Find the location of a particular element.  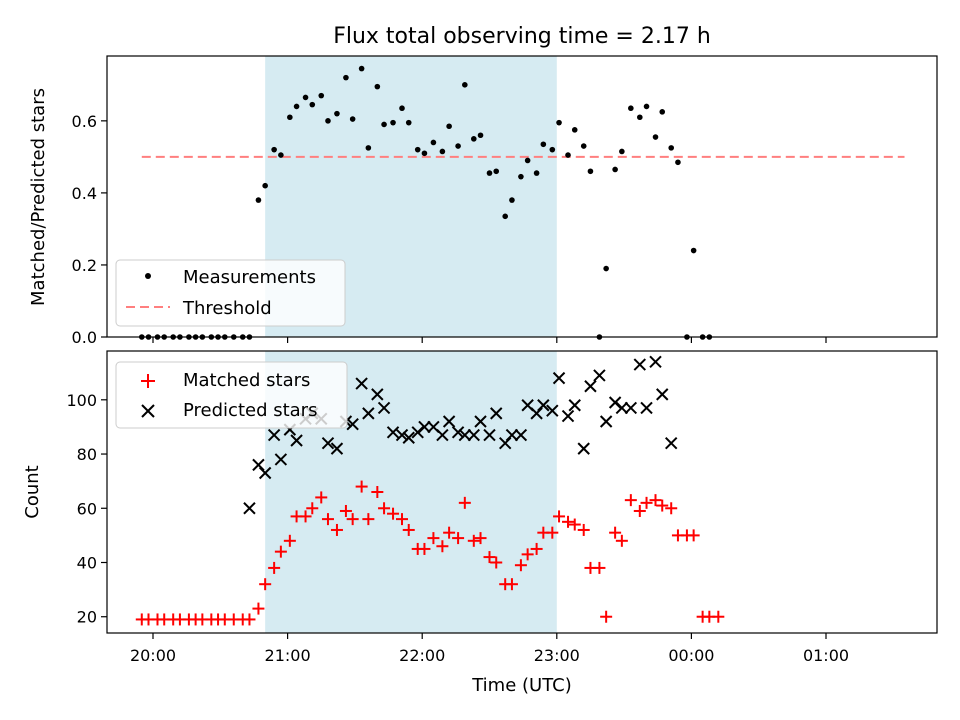

bottom-y-axis-label: Count is located at coordinates (32, 491).